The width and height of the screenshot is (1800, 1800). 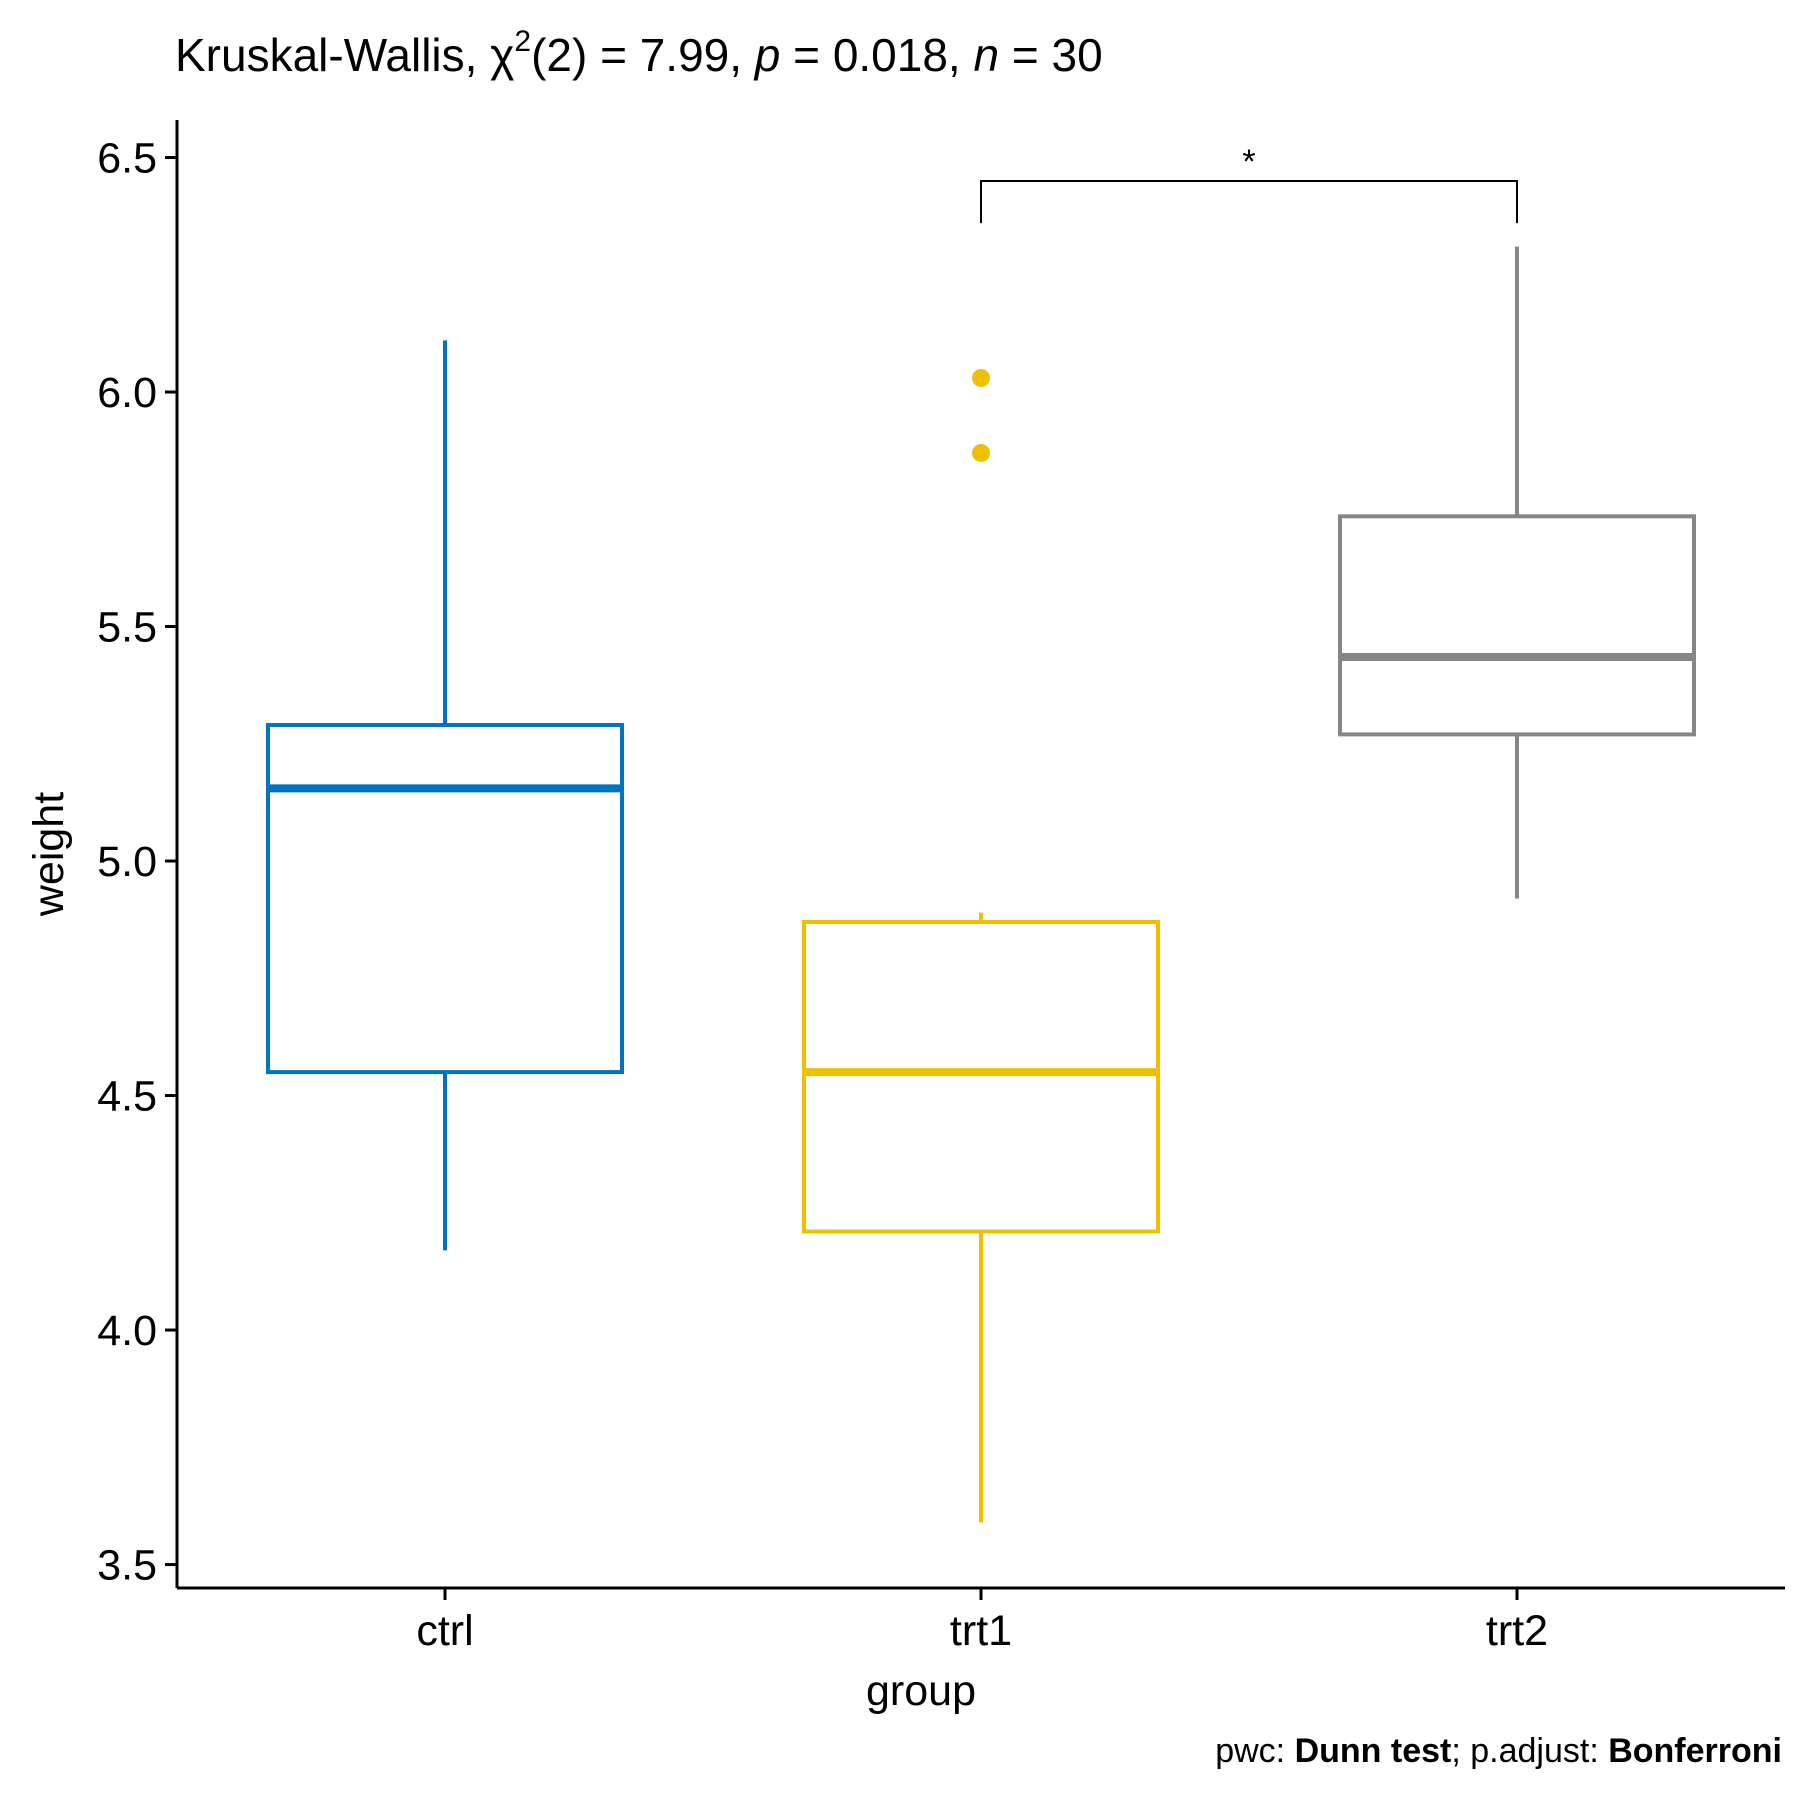 I want to click on y-tick-label: 3.5, so click(x=127, y=1566).